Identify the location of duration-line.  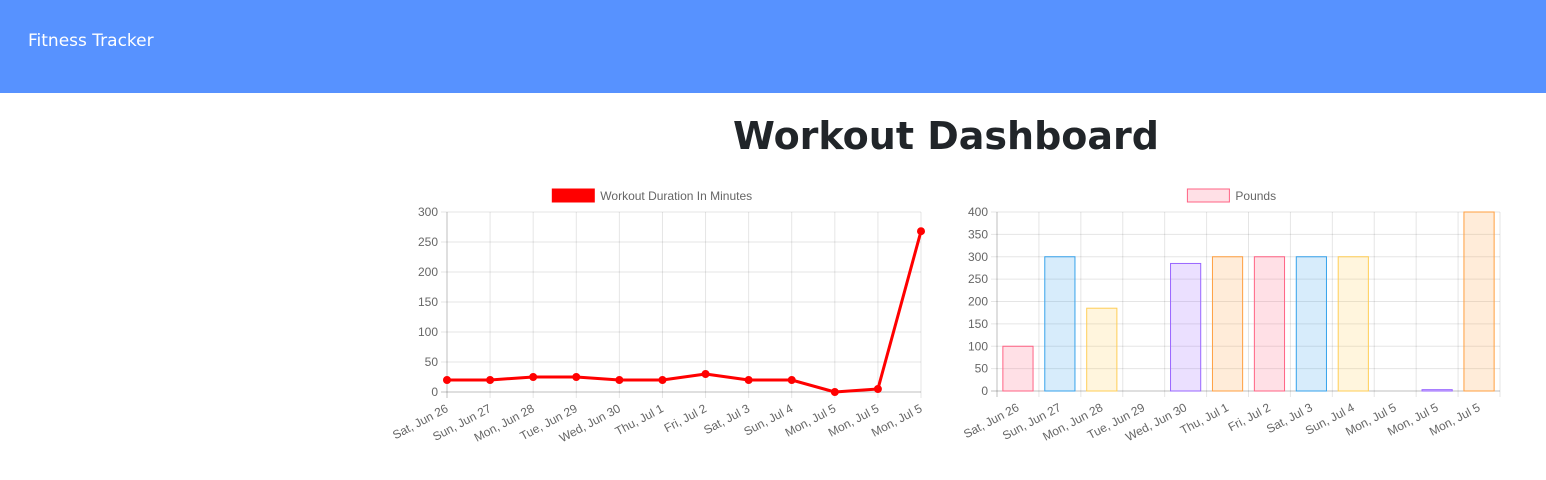
(685, 312).